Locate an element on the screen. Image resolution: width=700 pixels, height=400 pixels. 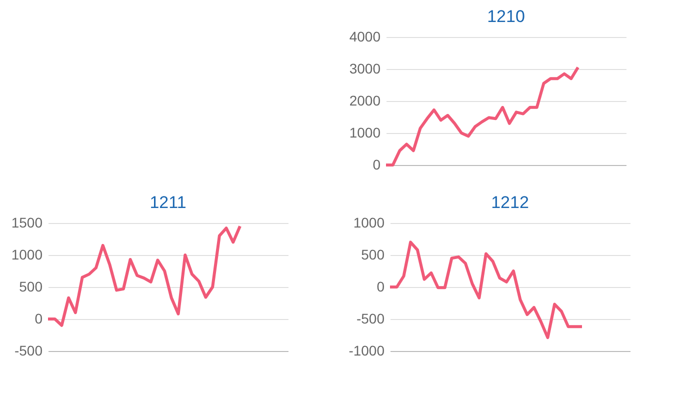
y-tick-label: 1500 is located at coordinates (27, 222).